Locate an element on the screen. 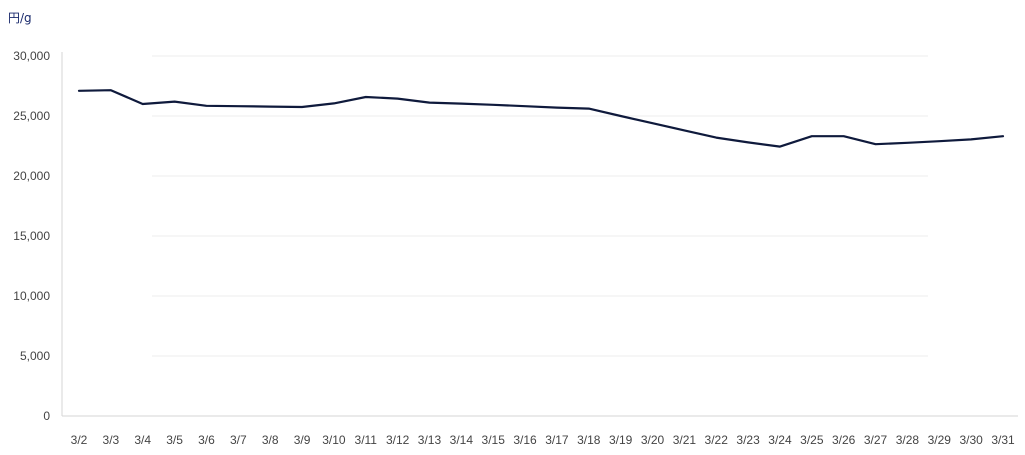 This screenshot has width=1025, height=455. x-tick-label: 3/7 is located at coordinates (238, 440).